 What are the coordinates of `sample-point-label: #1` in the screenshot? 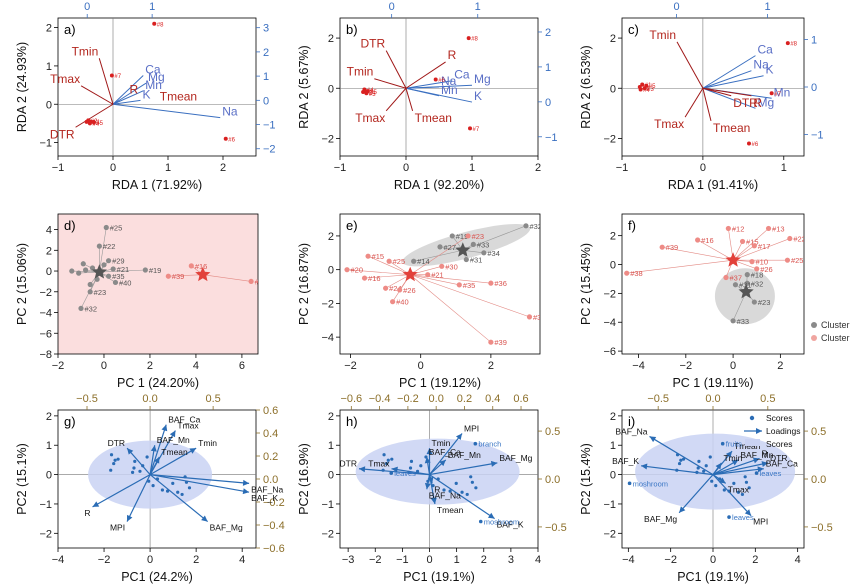 It's located at (97, 123).